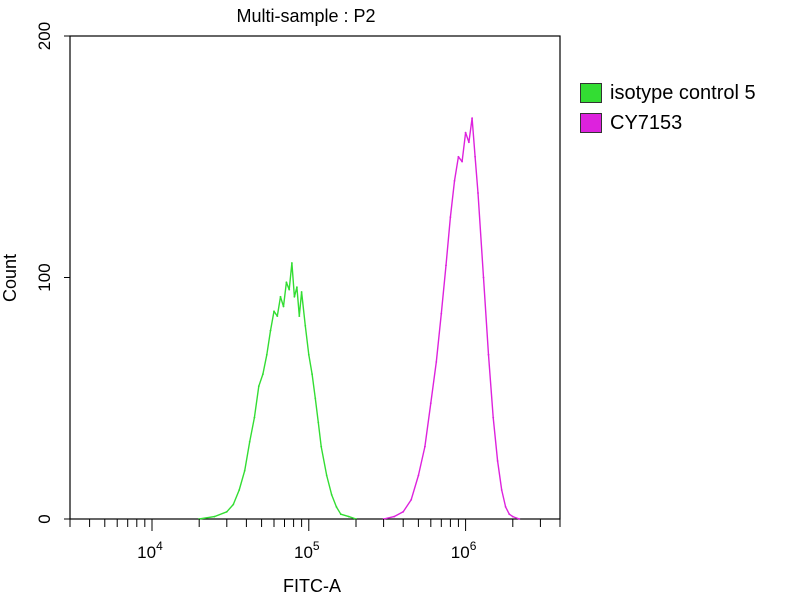  What do you see at coordinates (464, 550) in the screenshot?
I see `x-tick-label: 10⁶` at bounding box center [464, 550].